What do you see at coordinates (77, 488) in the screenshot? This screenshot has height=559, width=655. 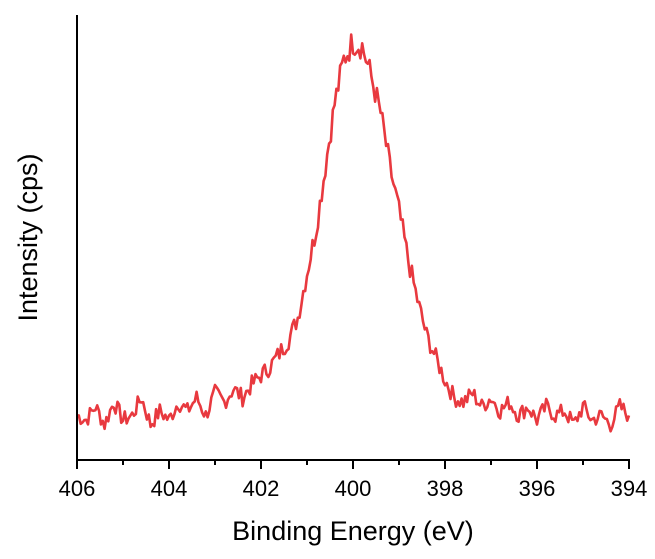 I see `x-tick-label: 406` at bounding box center [77, 488].